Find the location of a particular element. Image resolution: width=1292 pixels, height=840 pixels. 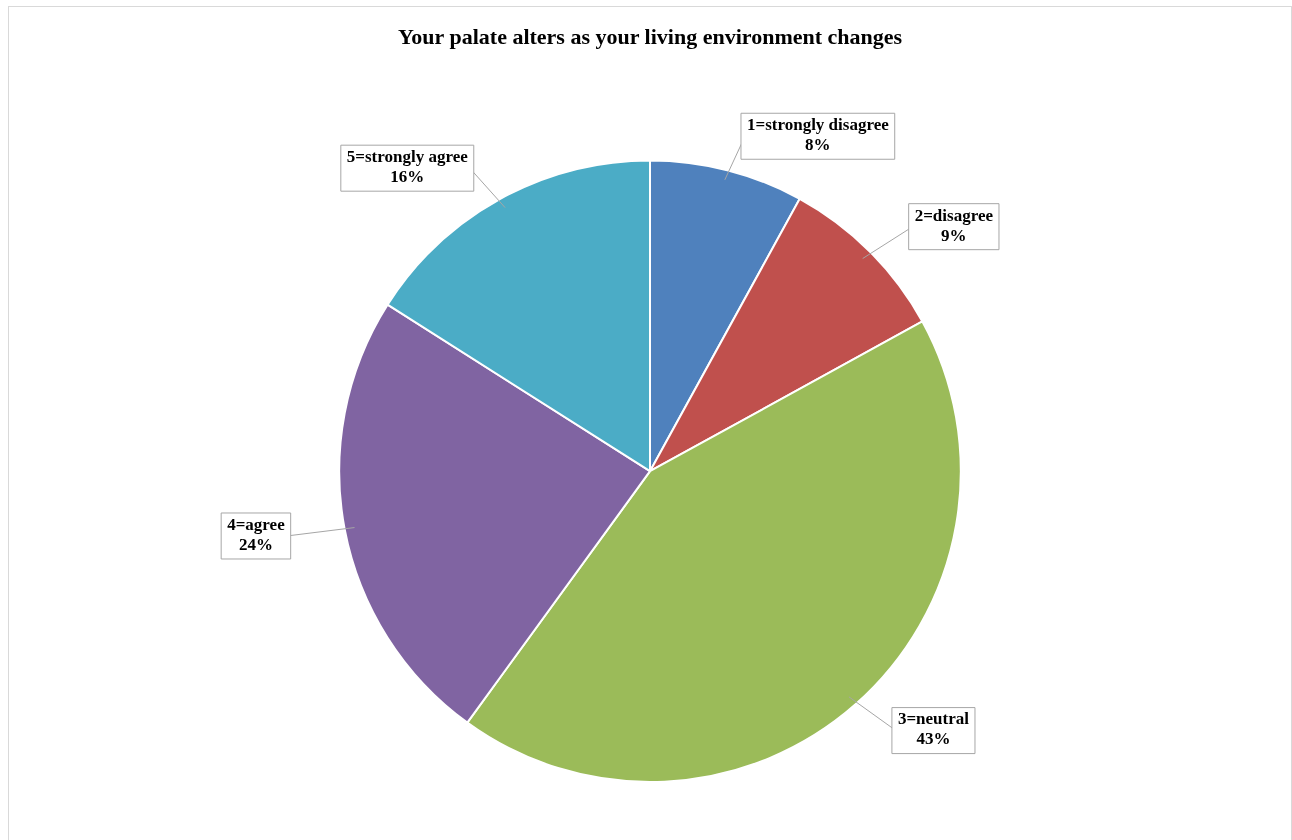

data-label: 9% is located at coordinates (954, 235).